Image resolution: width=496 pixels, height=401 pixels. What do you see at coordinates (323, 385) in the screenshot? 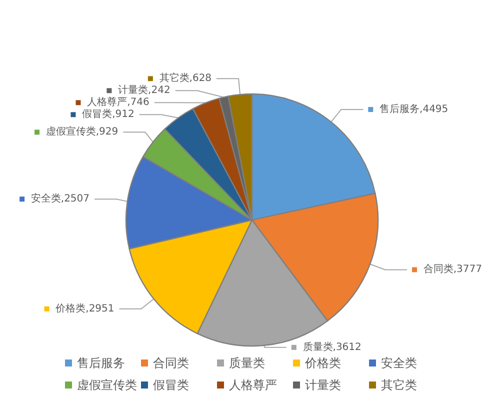
I see `legend-label: 计量类` at bounding box center [323, 385].